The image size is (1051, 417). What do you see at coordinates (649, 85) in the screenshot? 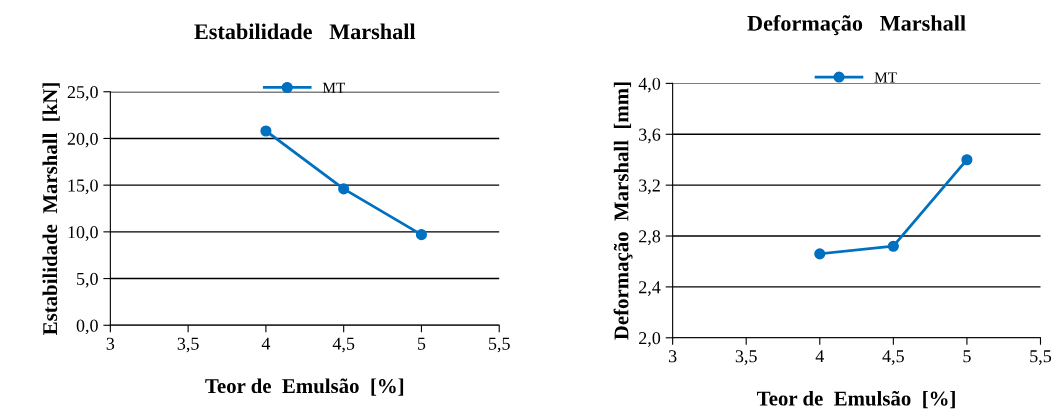
I see `y-tick-label: 4,0` at bounding box center [649, 85].